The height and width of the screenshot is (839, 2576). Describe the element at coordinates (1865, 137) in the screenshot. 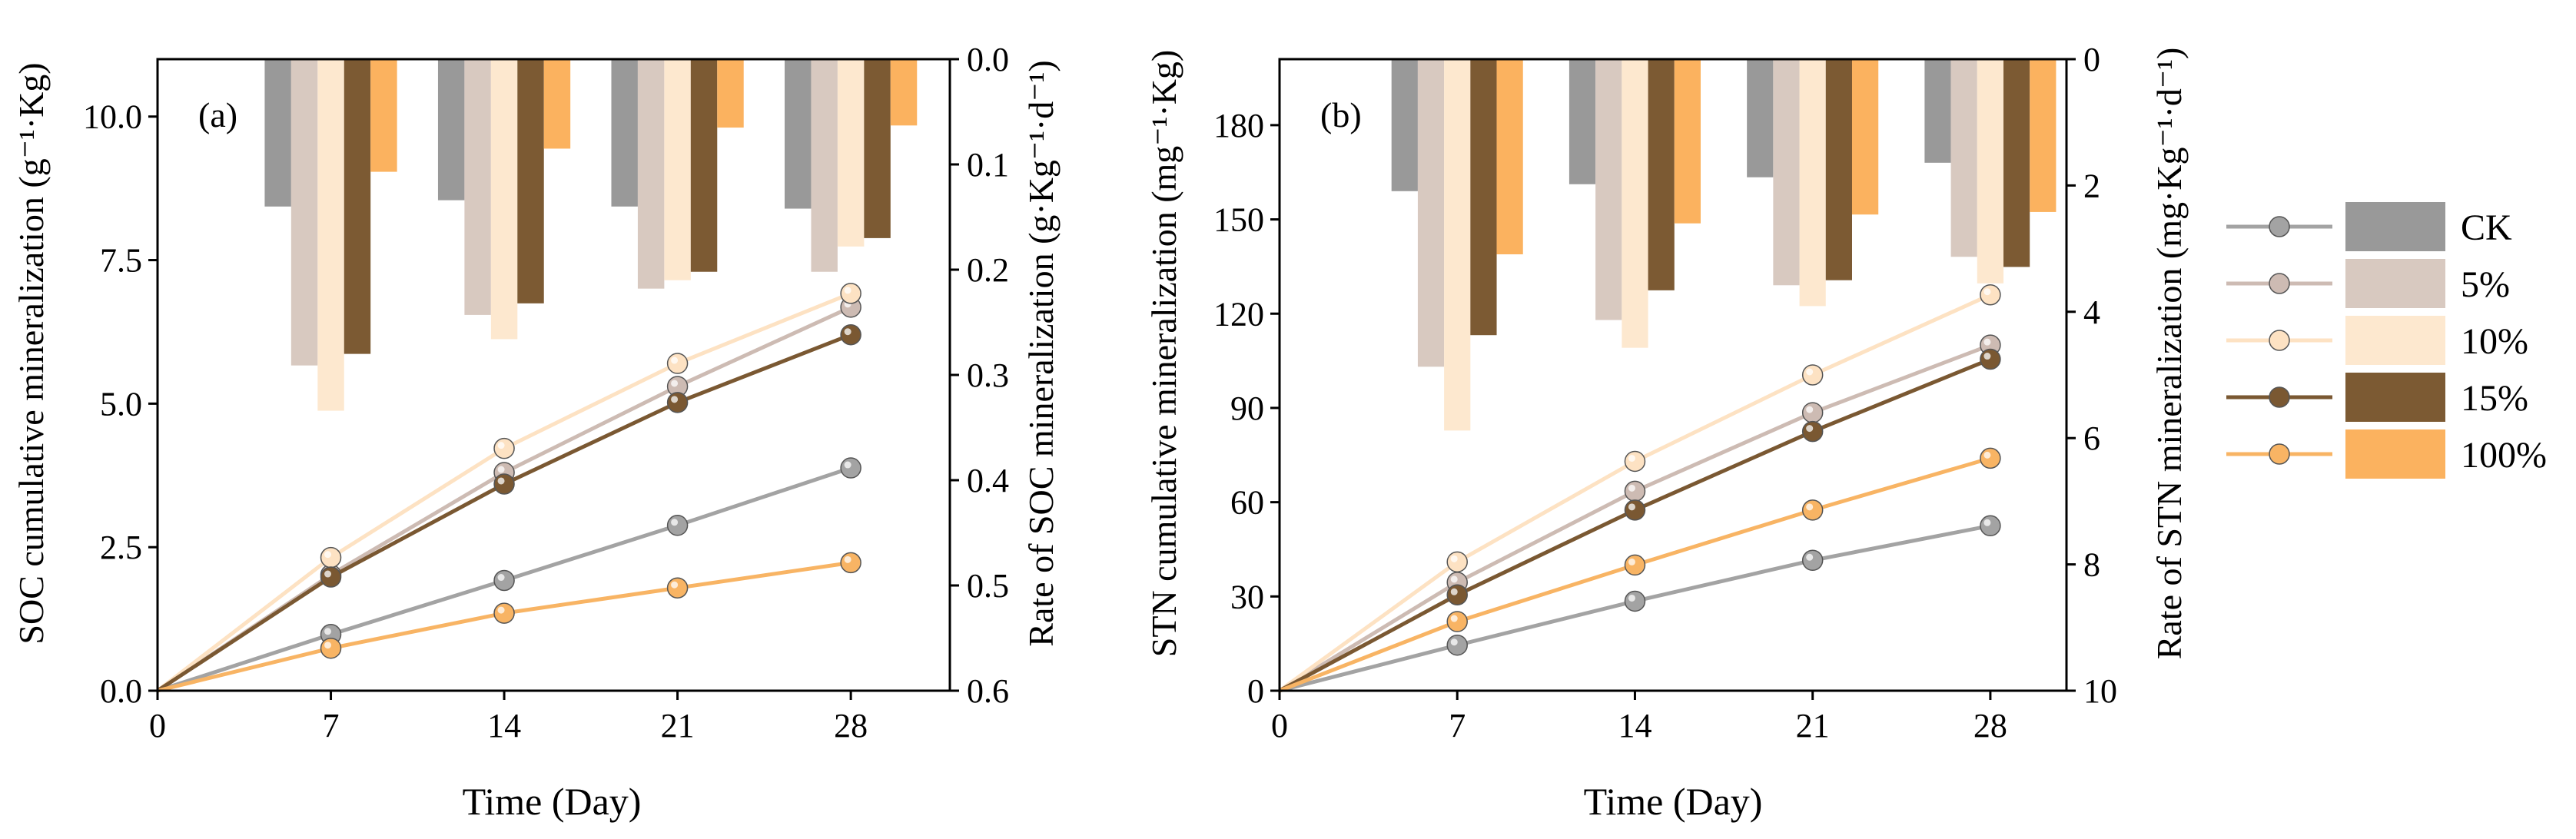

I see `panel-b-bar-100pct-day21` at that location.